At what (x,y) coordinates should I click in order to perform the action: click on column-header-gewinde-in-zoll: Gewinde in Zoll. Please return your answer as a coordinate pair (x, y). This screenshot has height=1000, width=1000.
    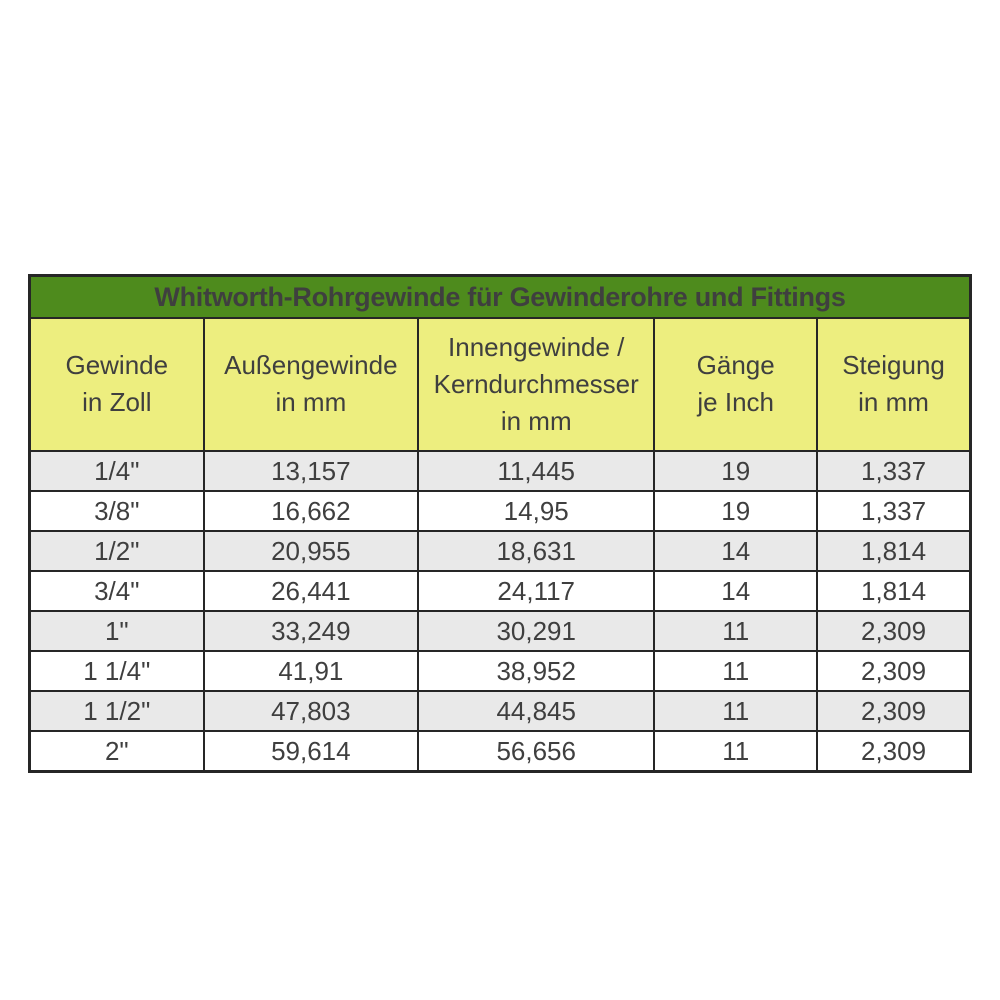
    Looking at the image, I should click on (116, 384).